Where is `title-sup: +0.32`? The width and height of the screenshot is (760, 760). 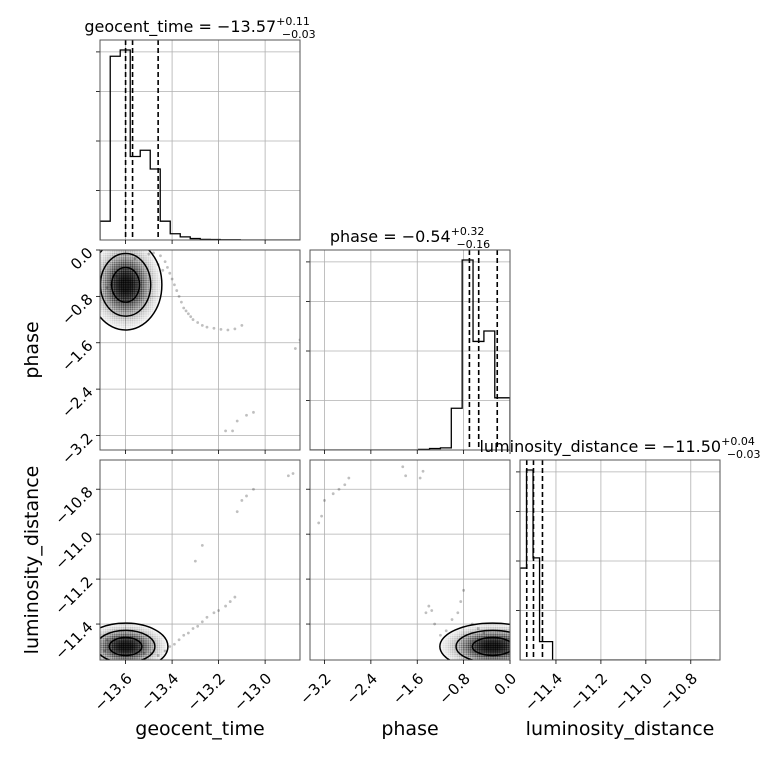
title-sup: +0.32 is located at coordinates (468, 231).